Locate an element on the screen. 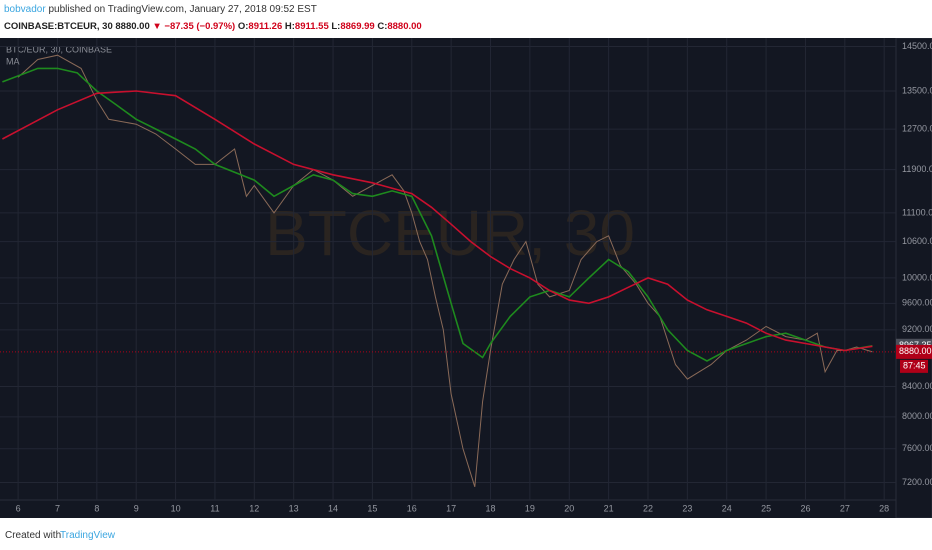 This screenshot has width=932, height=550. close-label: C: is located at coordinates (382, 26).